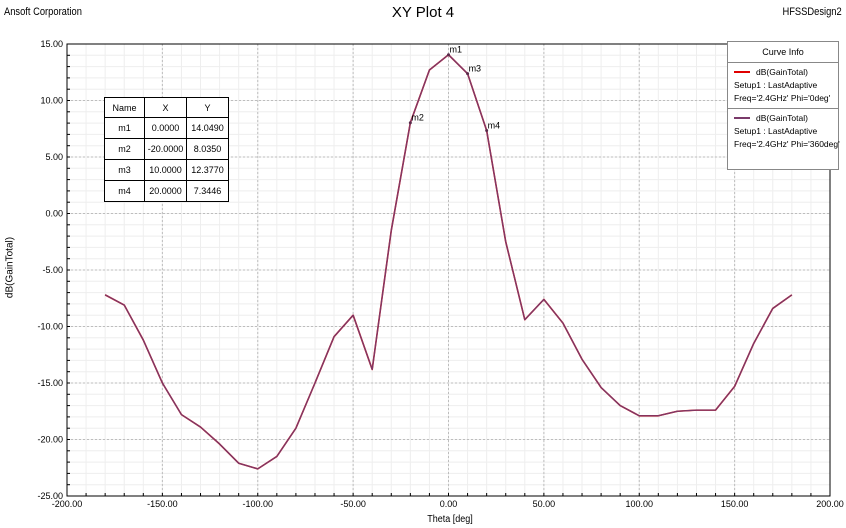 Image resolution: width=846 pixels, height=528 pixels. What do you see at coordinates (449, 504) in the screenshot?
I see `x-tick-label: 0.00` at bounding box center [449, 504].